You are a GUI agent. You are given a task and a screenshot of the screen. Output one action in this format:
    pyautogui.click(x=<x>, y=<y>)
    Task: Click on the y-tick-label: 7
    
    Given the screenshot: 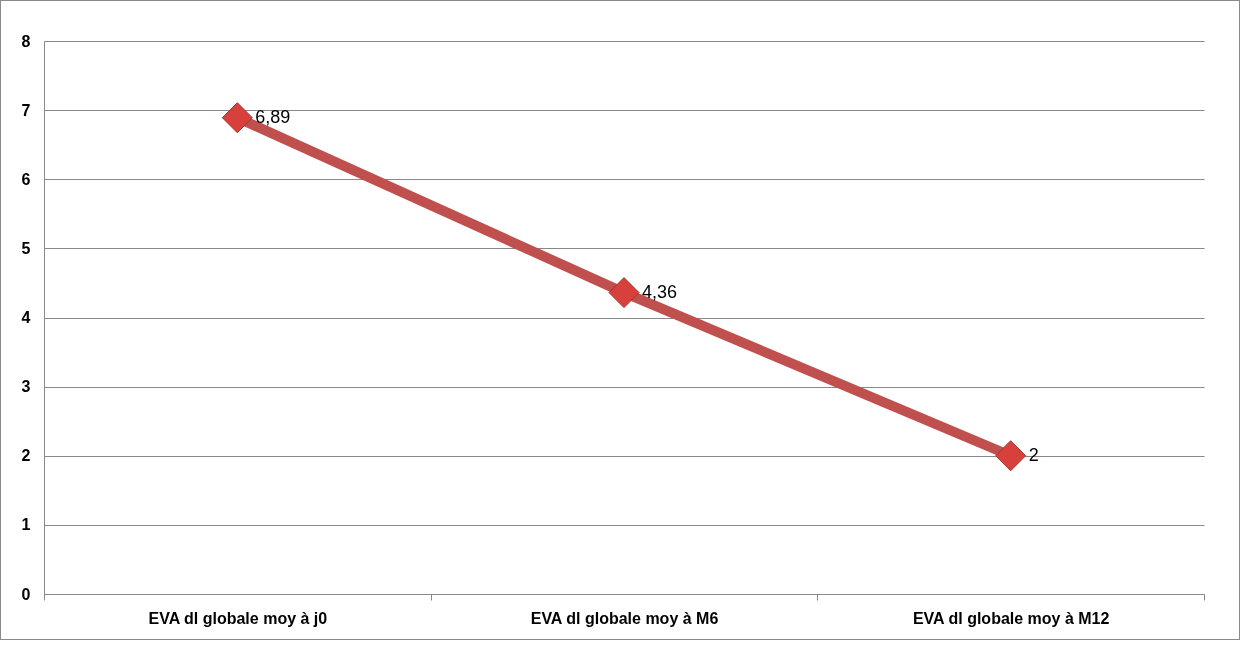 What is the action you would take?
    pyautogui.click(x=26, y=110)
    